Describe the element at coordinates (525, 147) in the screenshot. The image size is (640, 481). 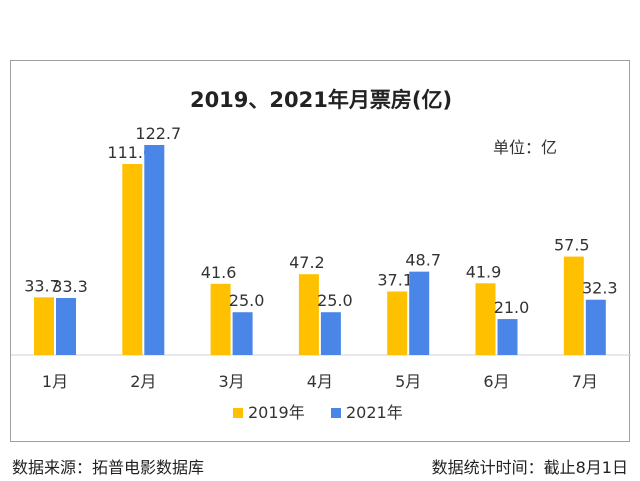
I see `unit-label: 单位：亿` at that location.